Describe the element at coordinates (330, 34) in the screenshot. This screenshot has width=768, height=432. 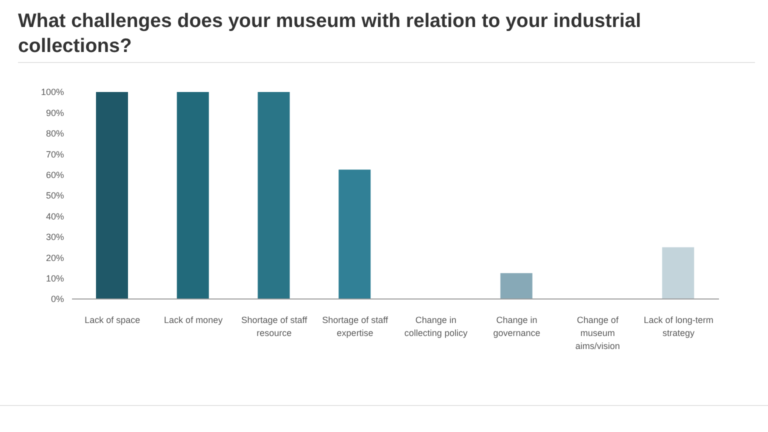
I see `chart-title: What challenges does your museum with relation to your industrial collections?` at that location.